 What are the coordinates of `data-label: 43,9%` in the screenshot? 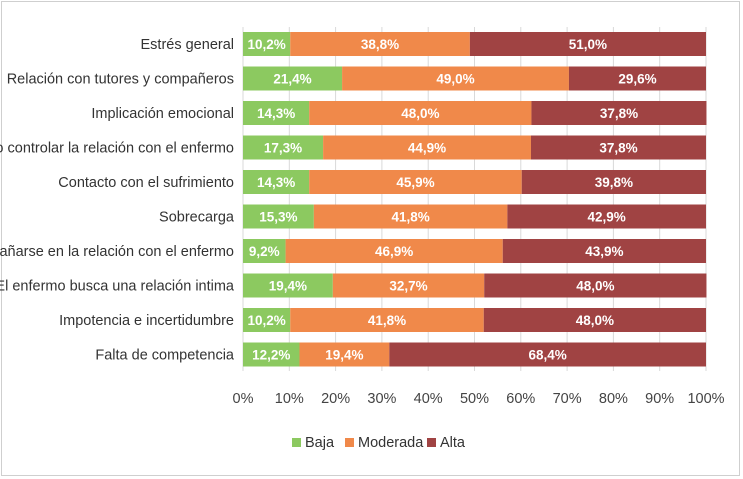 It's located at (604, 251).